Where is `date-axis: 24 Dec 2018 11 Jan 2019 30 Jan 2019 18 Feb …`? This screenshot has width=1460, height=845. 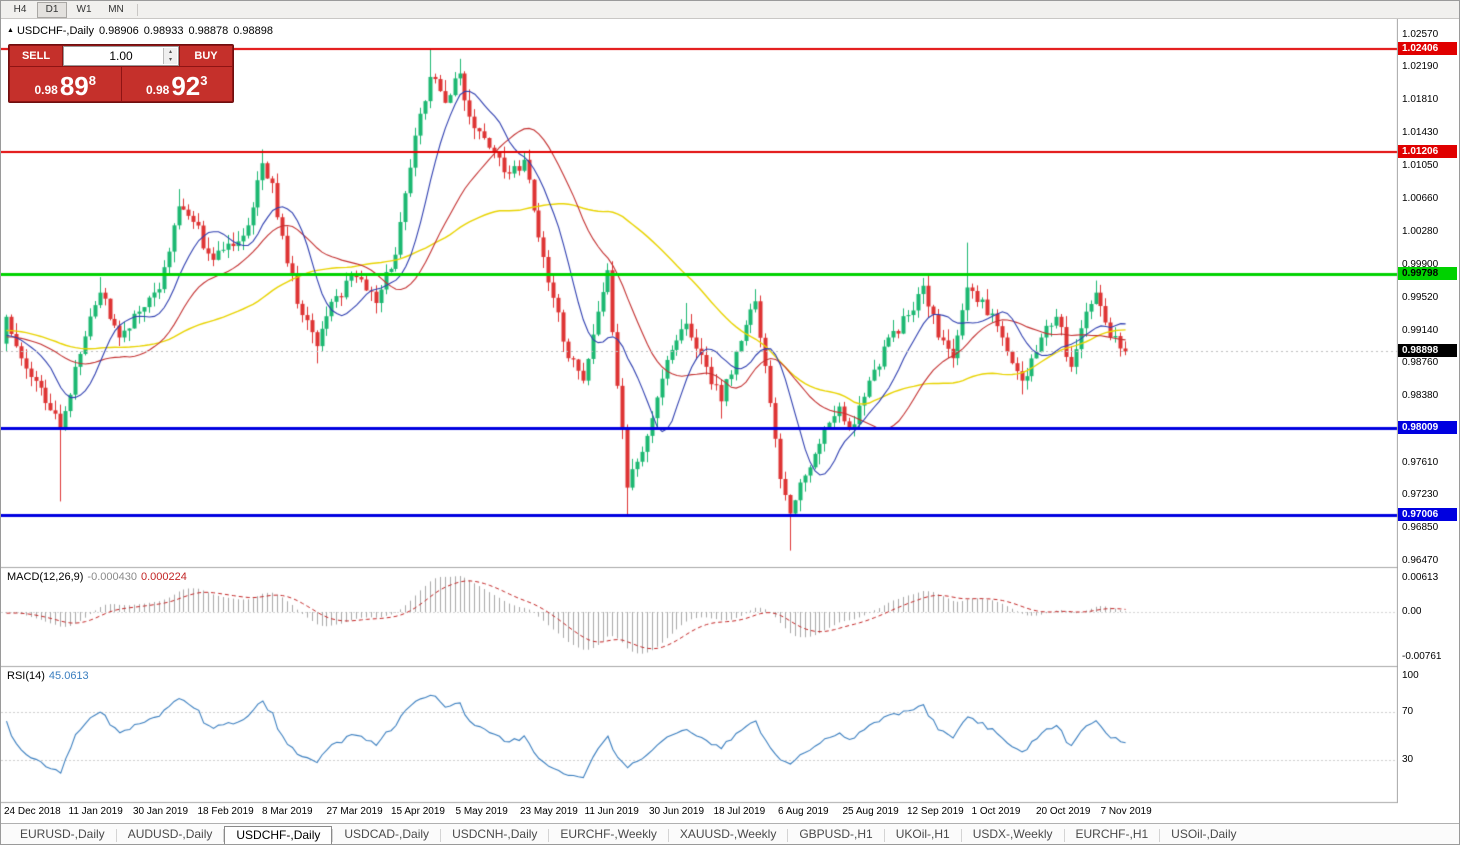
date-axis: 24 Dec 2018 11 Jan 2019 30 Jan 2019 18 Feb … is located at coordinates (699, 812).